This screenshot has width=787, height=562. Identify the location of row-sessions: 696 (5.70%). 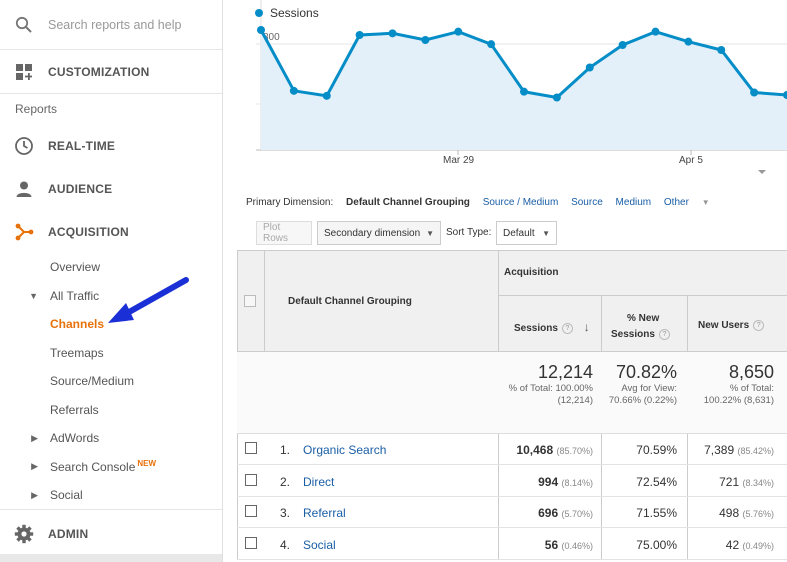
(565, 513).